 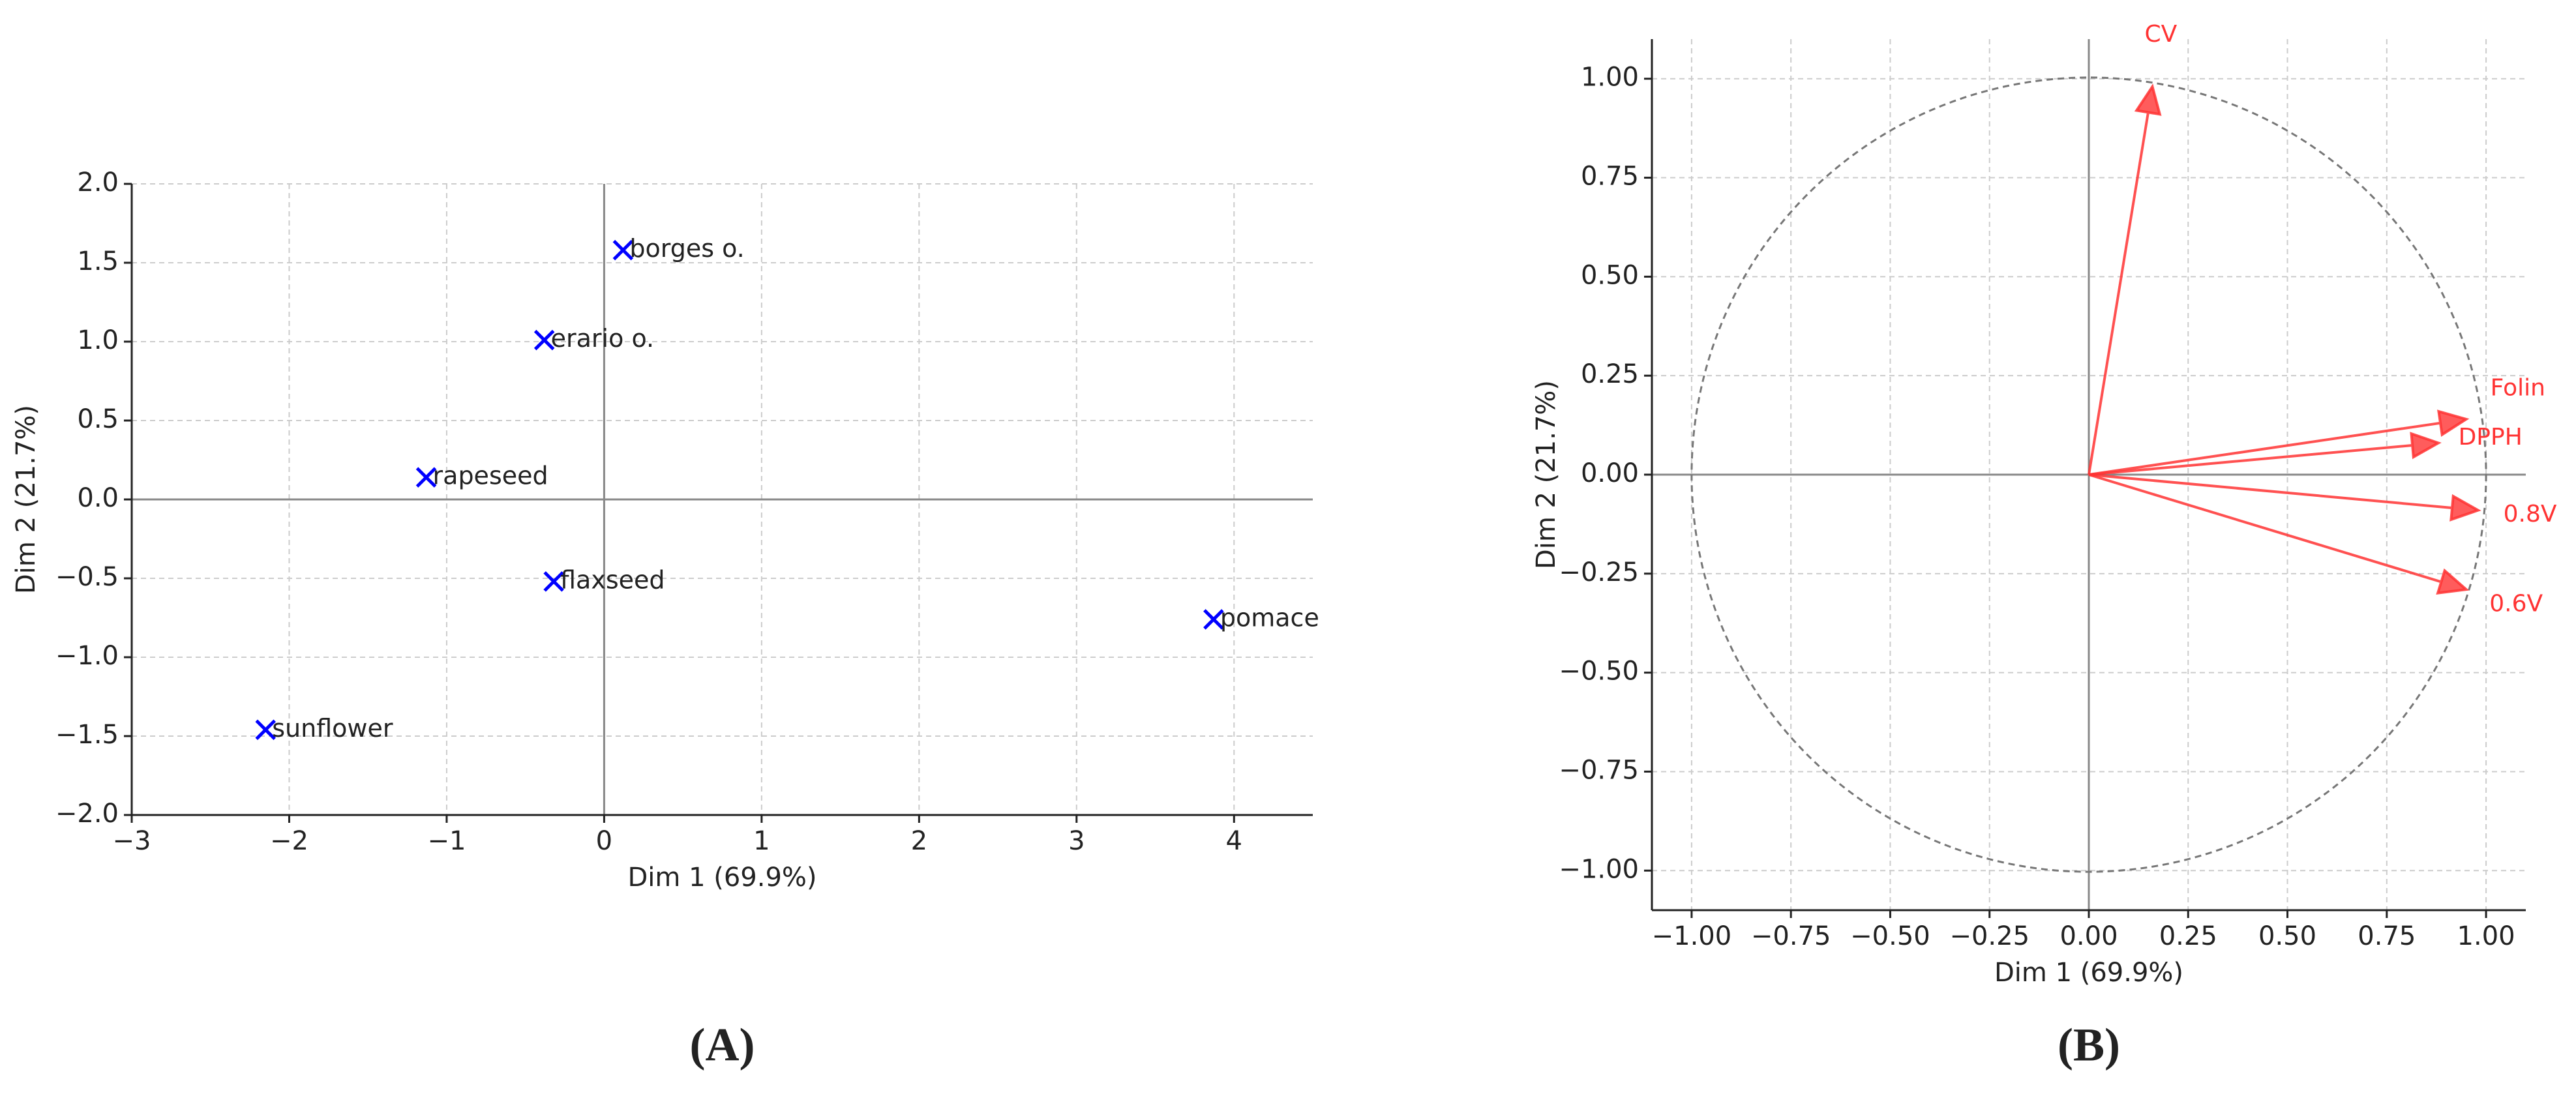 What do you see at coordinates (1599, 572) in the screenshot?
I see `y-tick-label: −0.25` at bounding box center [1599, 572].